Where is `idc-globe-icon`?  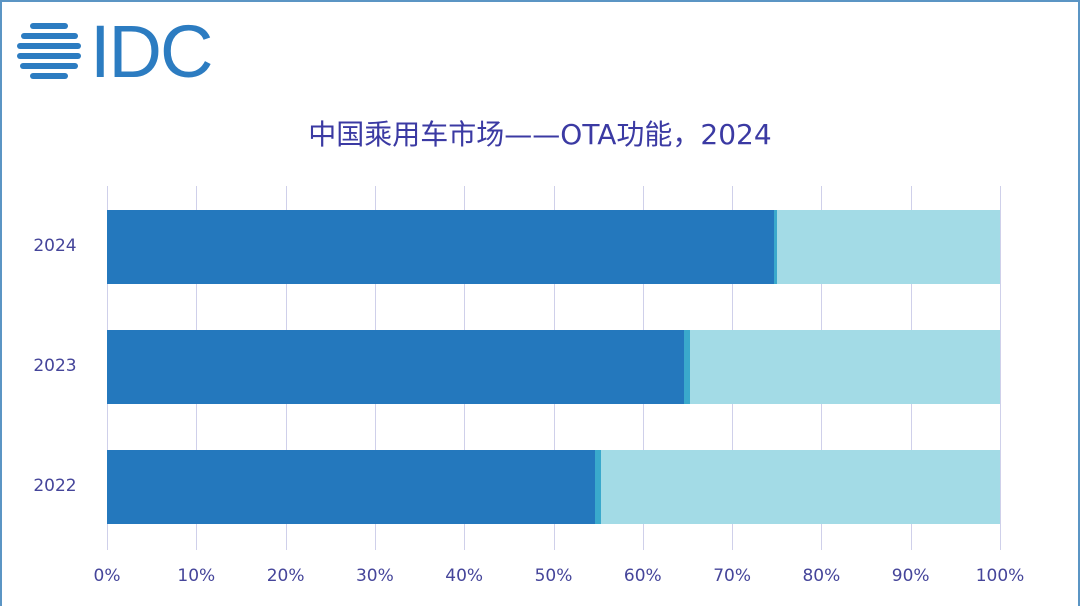 idc-globe-icon is located at coordinates (49, 51).